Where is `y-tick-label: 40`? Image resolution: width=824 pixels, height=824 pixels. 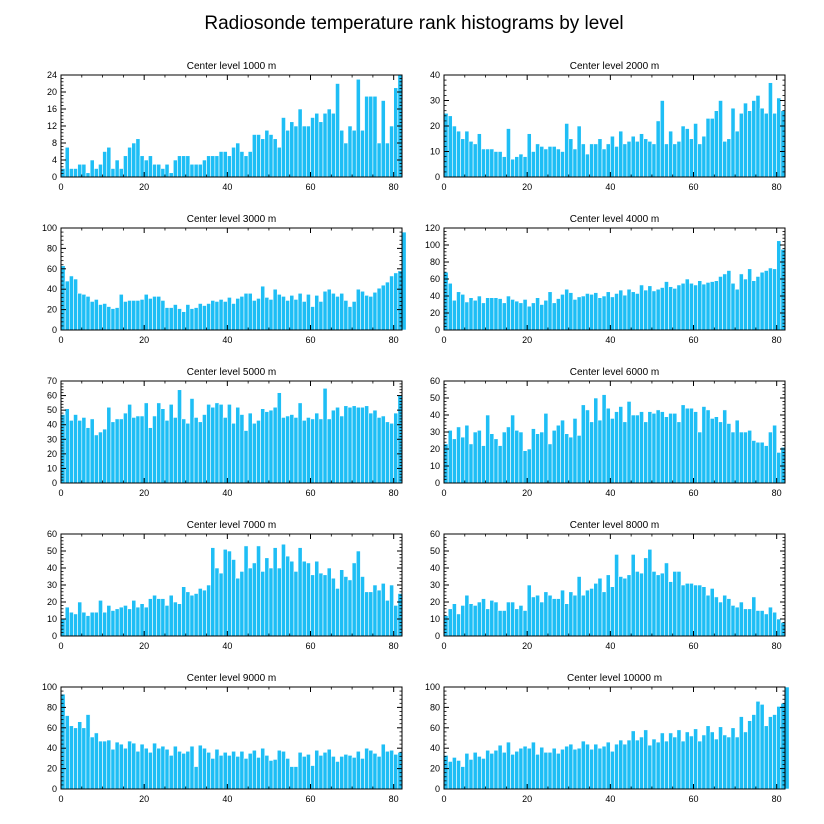 y-tick-label: 40 is located at coordinates (435, 75).